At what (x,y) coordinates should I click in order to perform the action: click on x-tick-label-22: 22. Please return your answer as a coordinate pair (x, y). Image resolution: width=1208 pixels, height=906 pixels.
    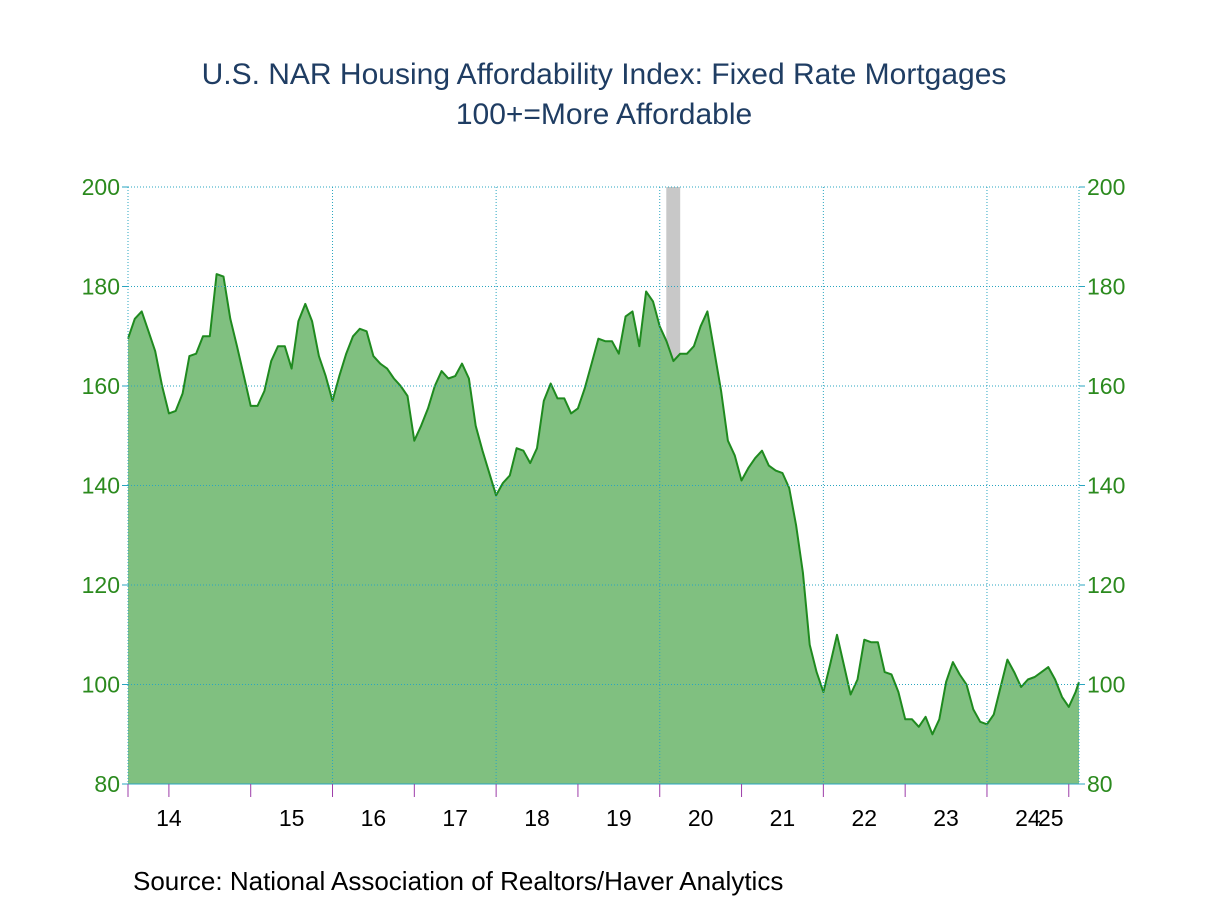
    Looking at the image, I should click on (864, 818).